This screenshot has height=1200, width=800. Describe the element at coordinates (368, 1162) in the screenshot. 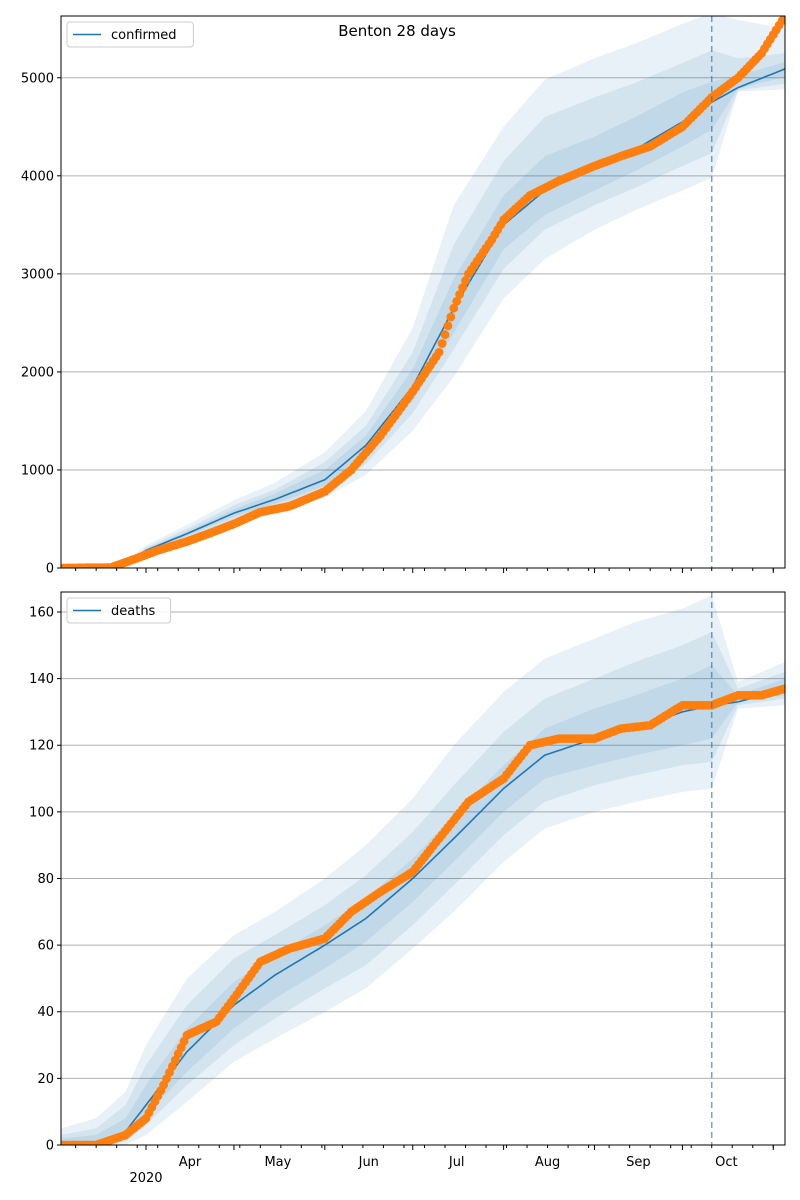

I see `x-tick-label: Jun` at that location.